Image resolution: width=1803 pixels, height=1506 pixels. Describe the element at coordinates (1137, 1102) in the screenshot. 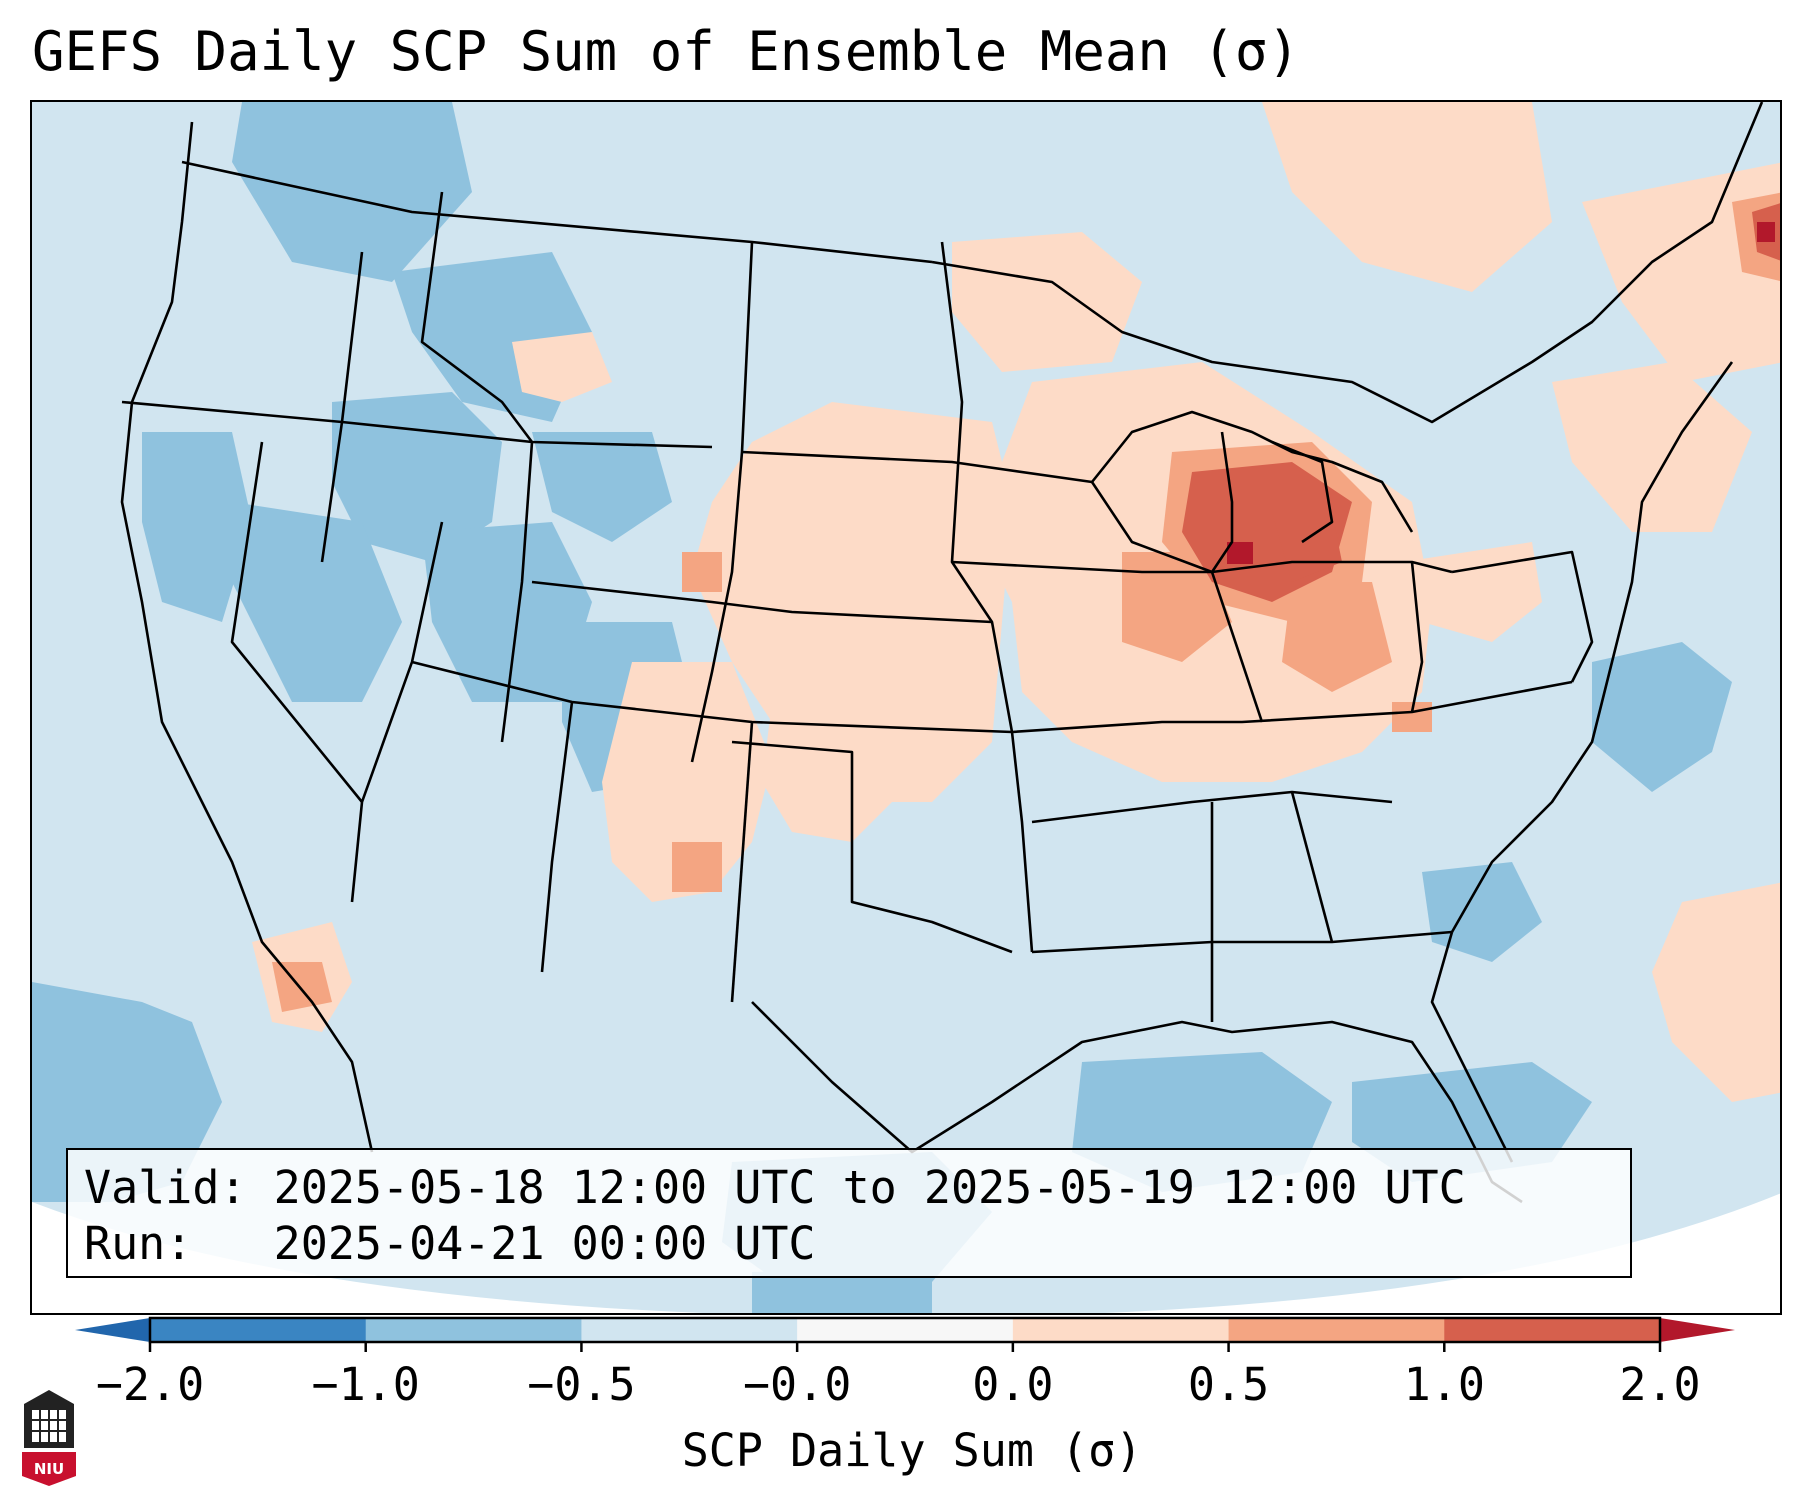

I see `coastline-gulf` at that location.